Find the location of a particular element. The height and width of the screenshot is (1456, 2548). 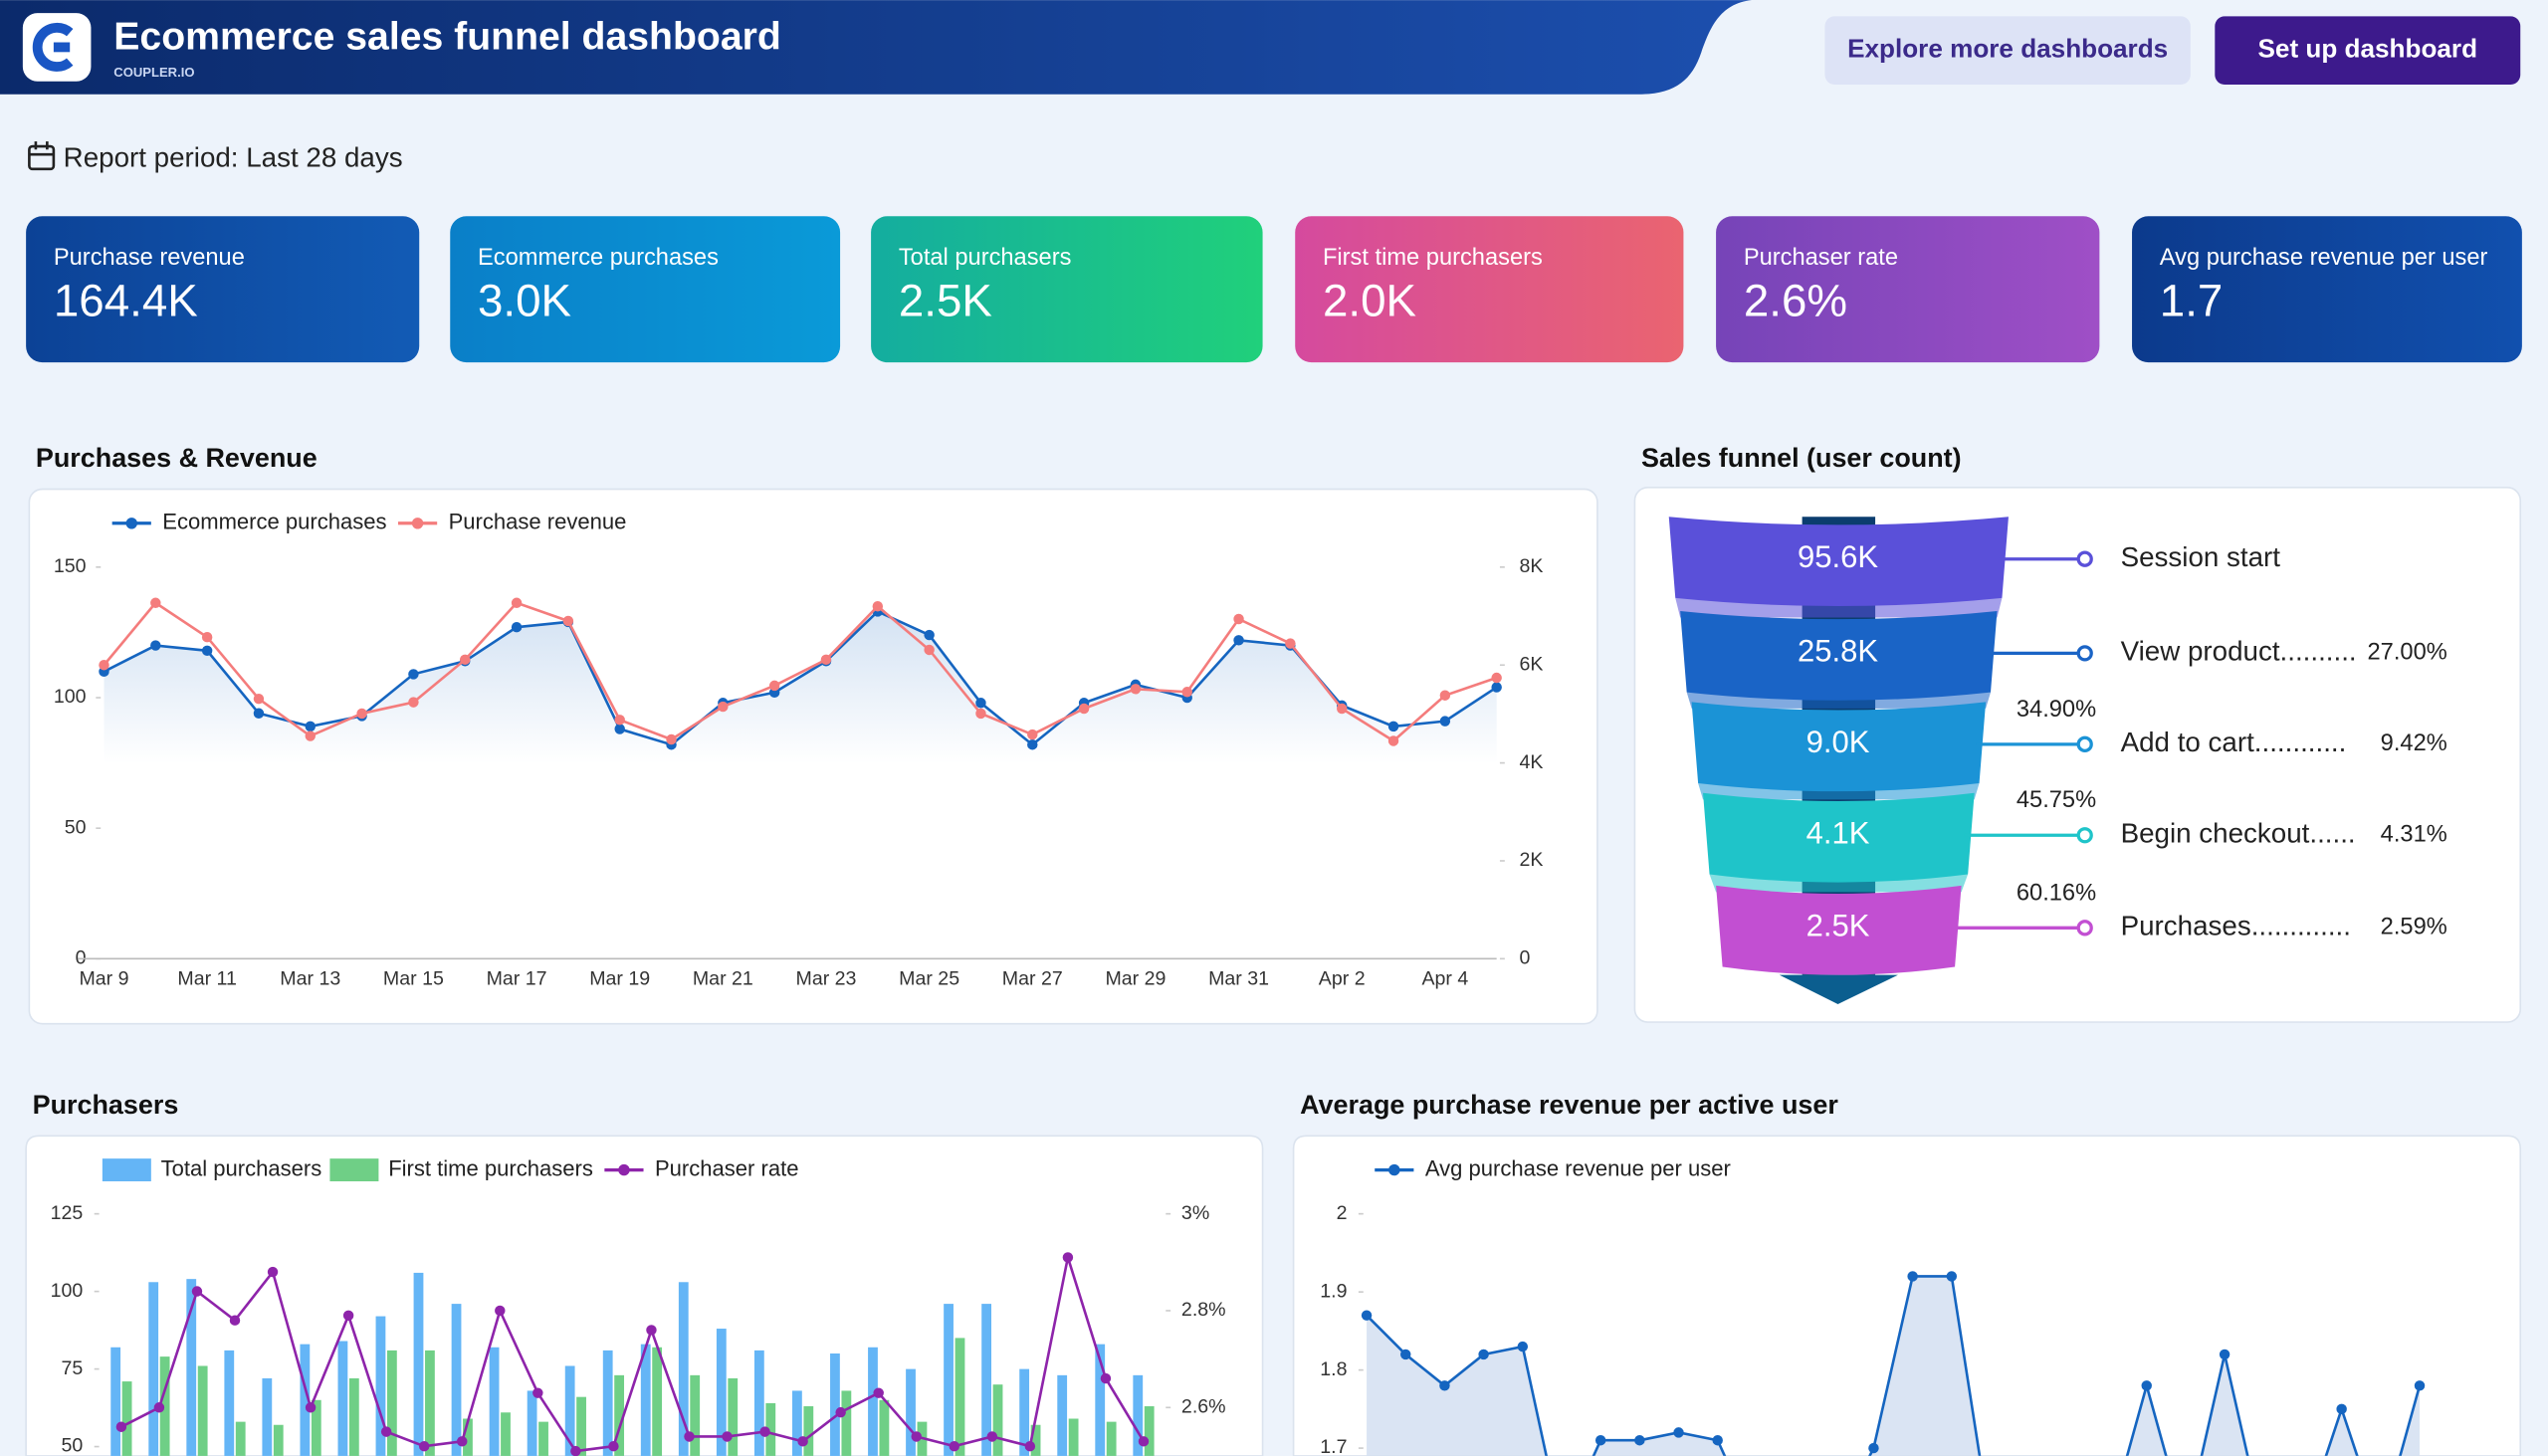

kpi-value: 2.6% is located at coordinates (1795, 300).